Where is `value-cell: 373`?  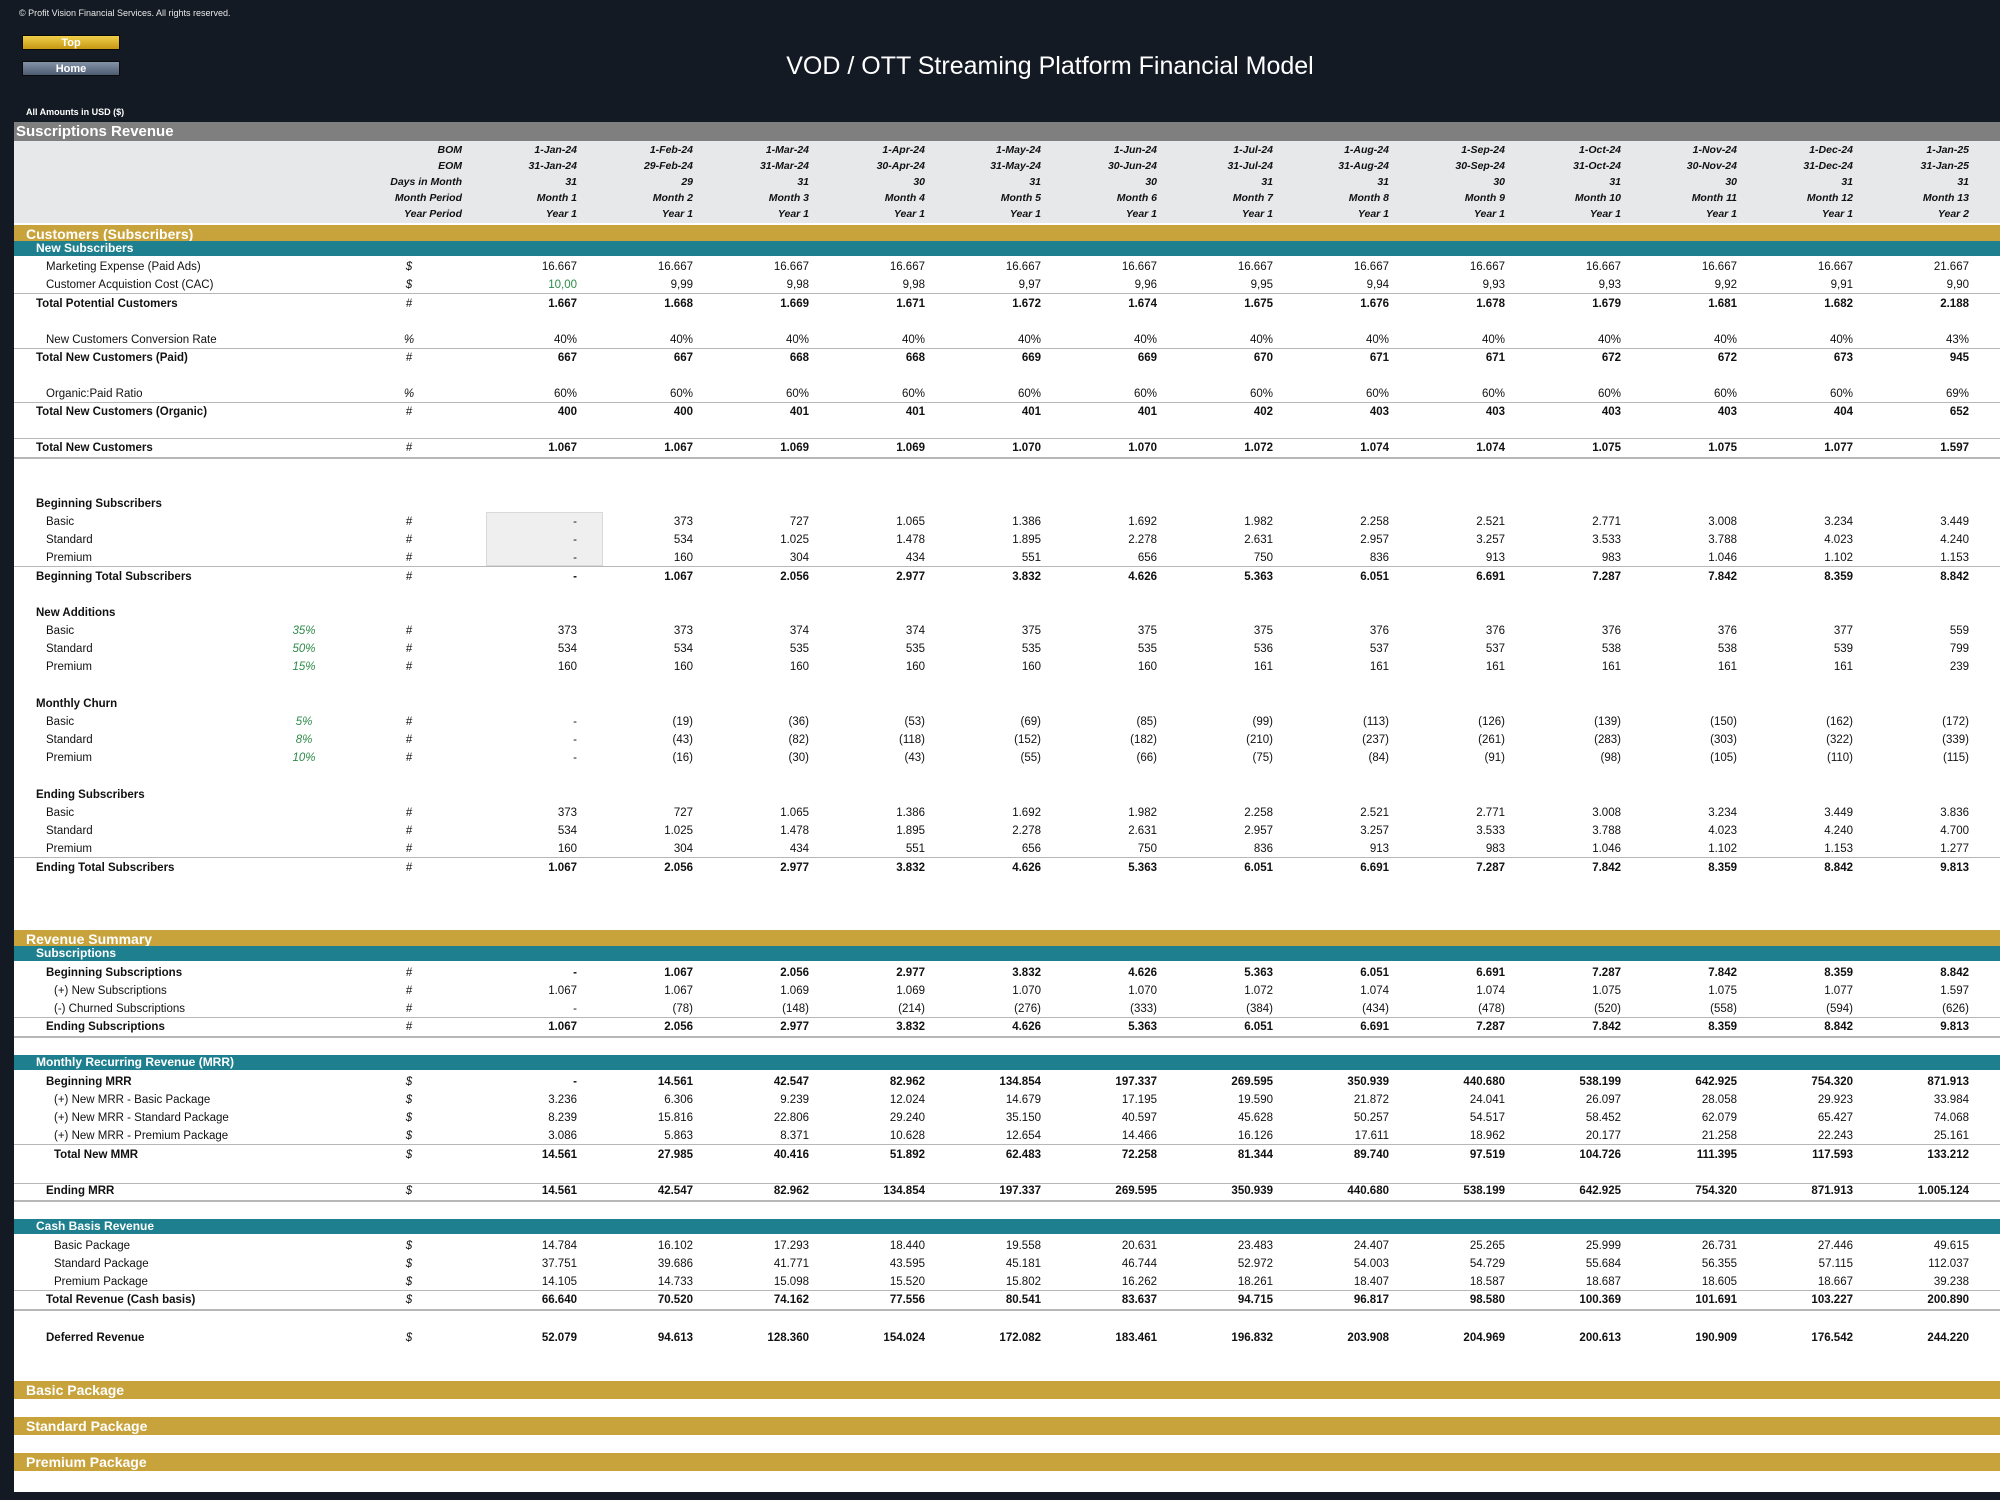
value-cell: 373 is located at coordinates (683, 631).